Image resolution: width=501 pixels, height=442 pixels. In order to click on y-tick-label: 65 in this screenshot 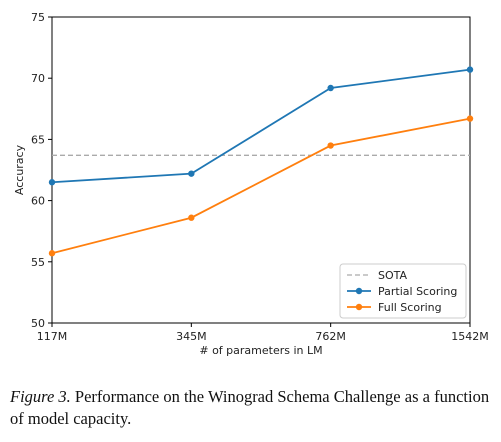, I will do `click(38, 139)`.